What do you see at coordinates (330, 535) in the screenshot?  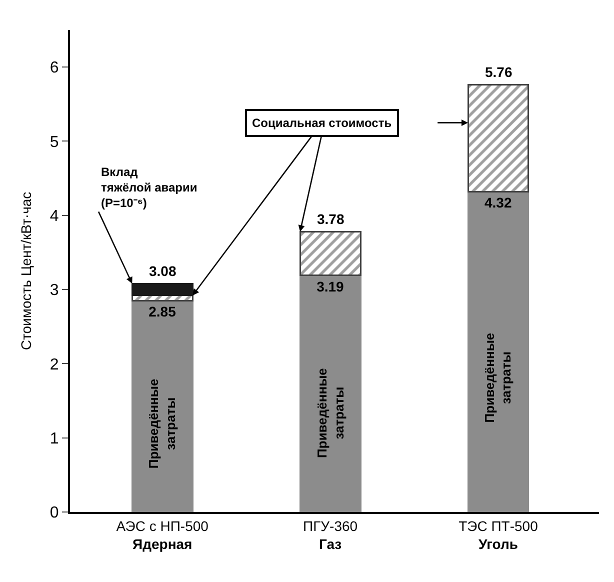 I see `x-tick-label: ПГУ-360 Газ` at bounding box center [330, 535].